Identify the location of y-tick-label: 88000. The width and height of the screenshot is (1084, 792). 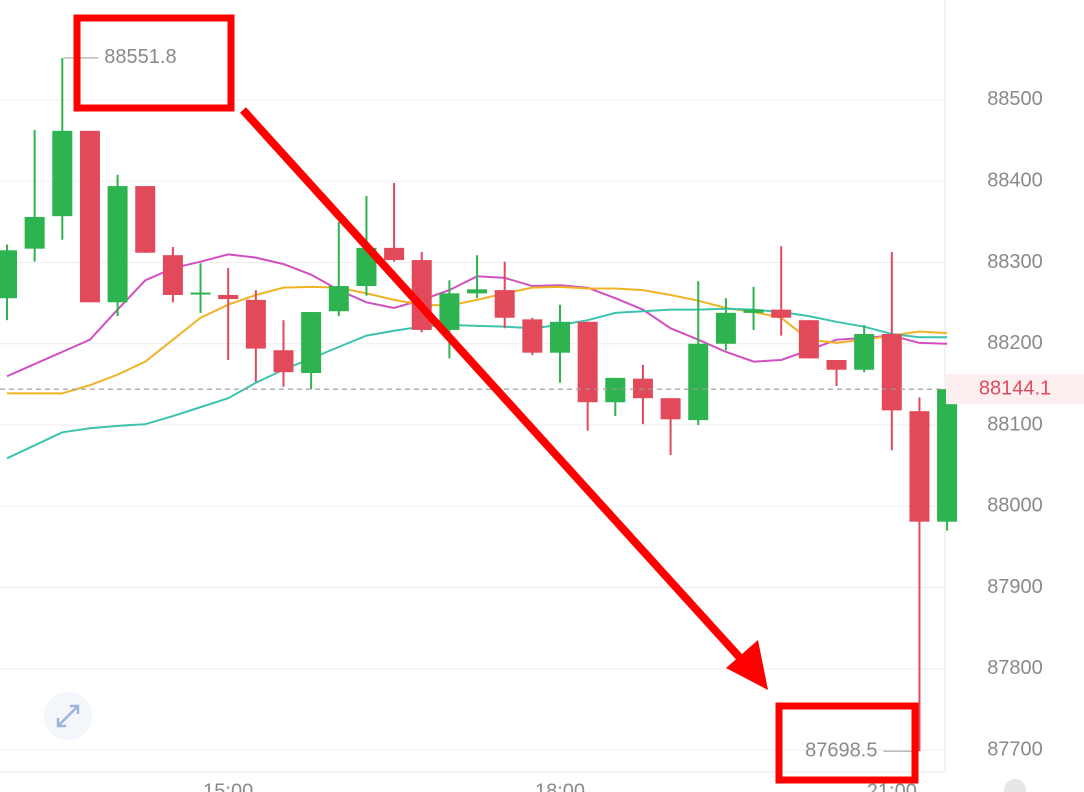
(1015, 506).